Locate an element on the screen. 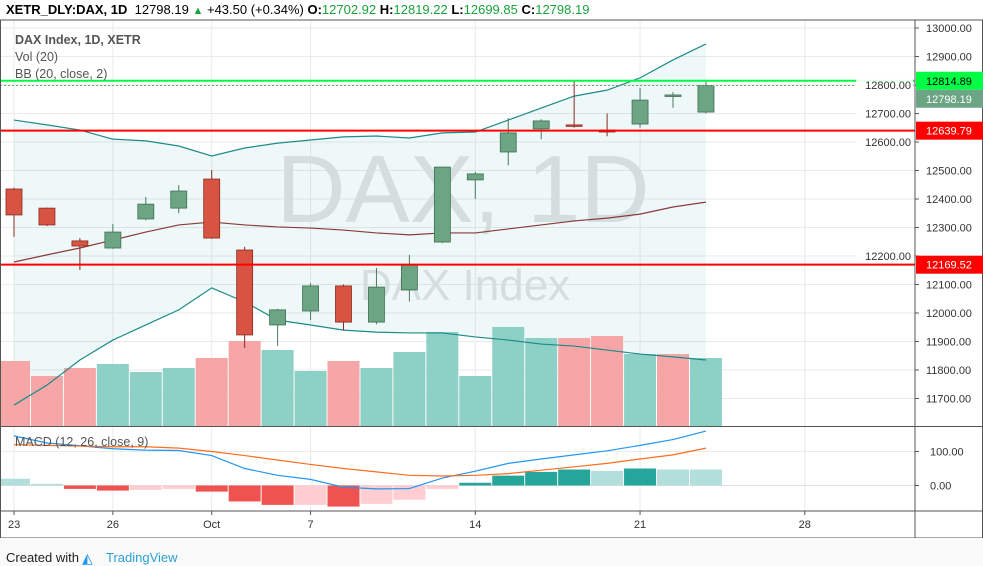 The width and height of the screenshot is (983, 566). price-tick-label: 11800.00 is located at coordinates (948, 371).